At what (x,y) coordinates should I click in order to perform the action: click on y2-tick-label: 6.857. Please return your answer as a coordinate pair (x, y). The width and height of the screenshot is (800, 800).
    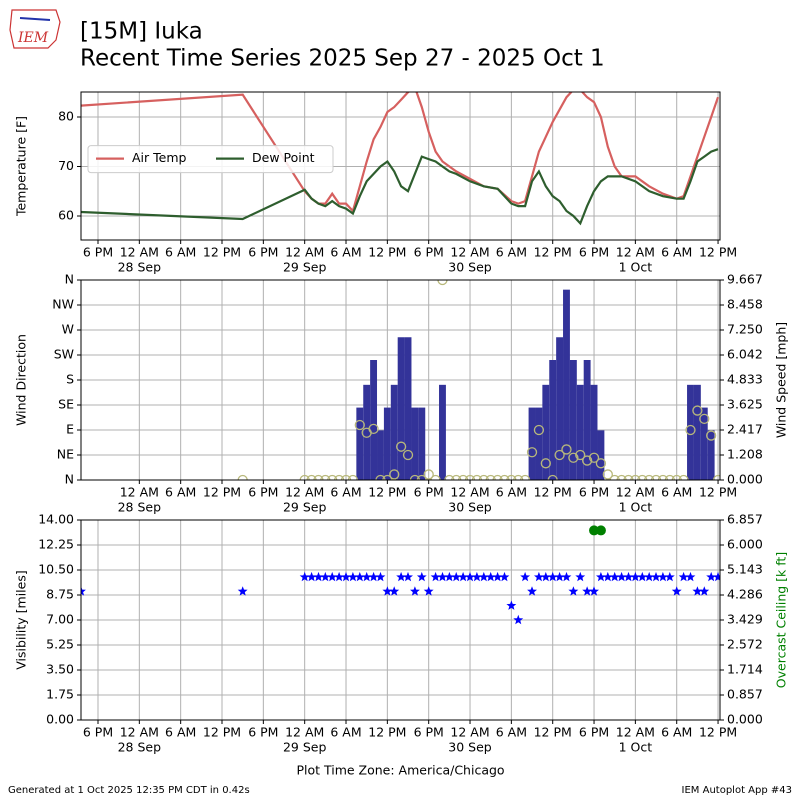
    Looking at the image, I should click on (745, 519).